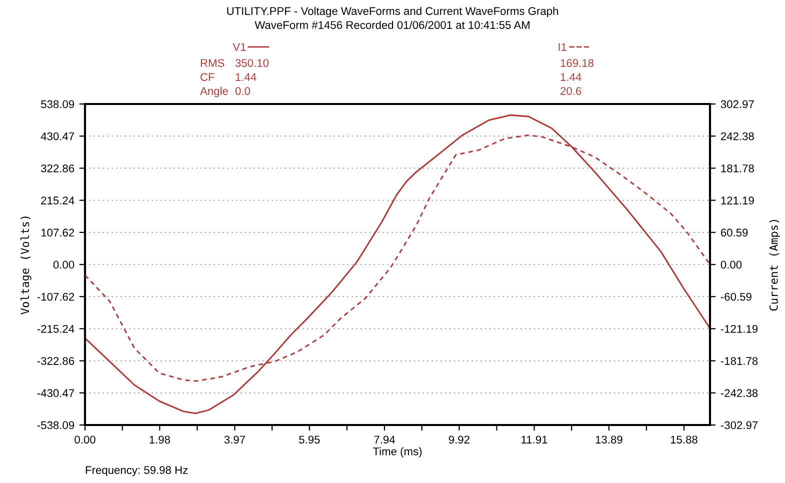 Image resolution: width=785 pixels, height=483 pixels. I want to click on text: 20.6, so click(571, 91).